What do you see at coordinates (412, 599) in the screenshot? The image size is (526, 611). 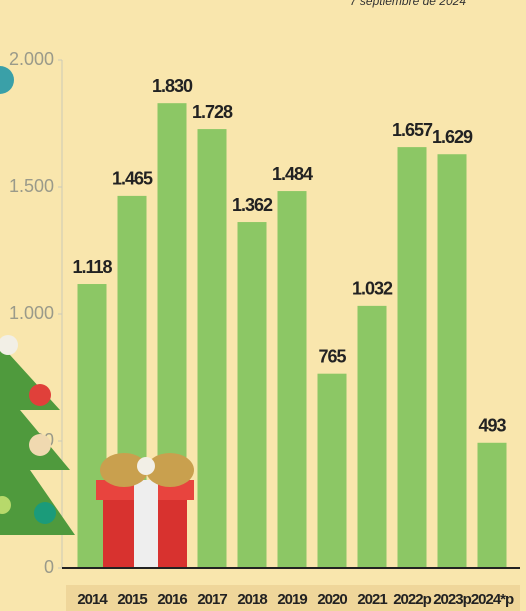 I see `x-tick-label: 2022p` at bounding box center [412, 599].